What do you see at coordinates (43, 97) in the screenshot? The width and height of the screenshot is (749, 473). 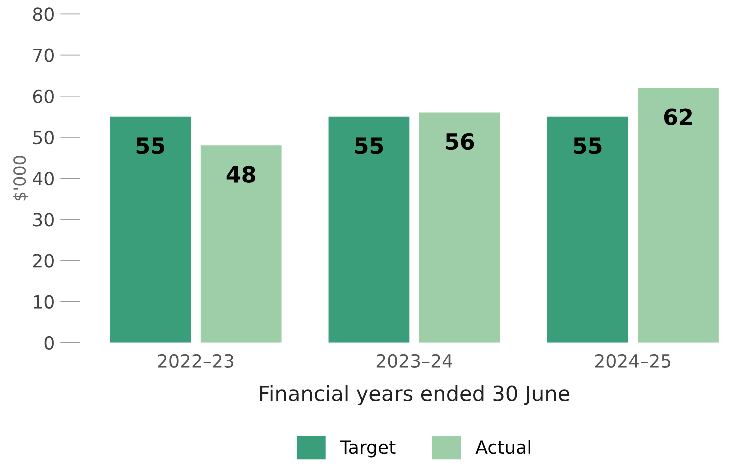 I see `y-tick-label: 60` at bounding box center [43, 97].